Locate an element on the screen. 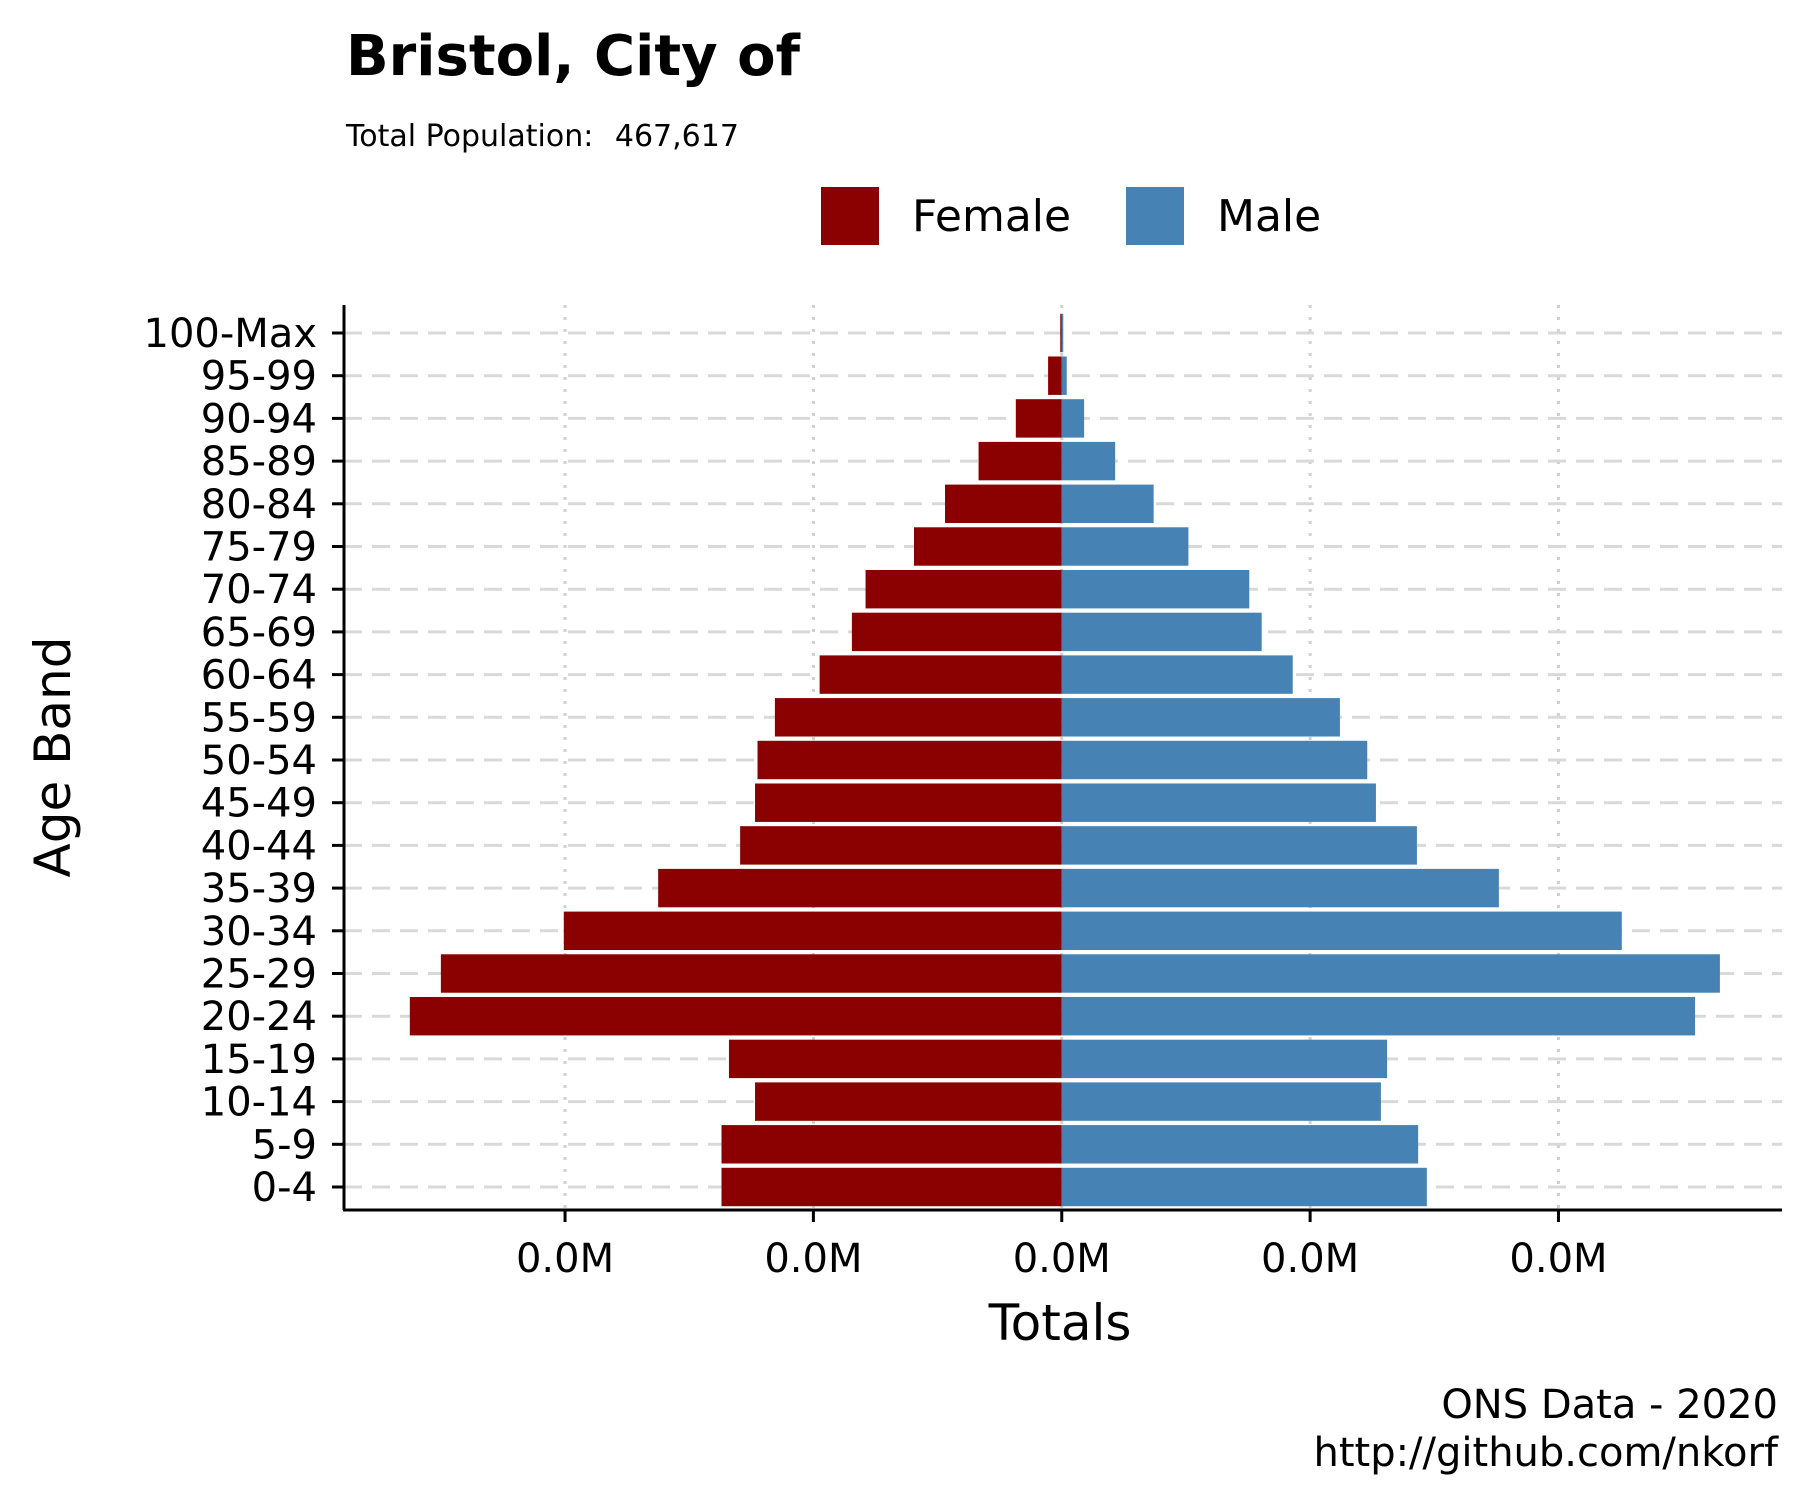 The width and height of the screenshot is (1800, 1500). chart-subtitle: Total Population: 467,617 is located at coordinates (542, 136).